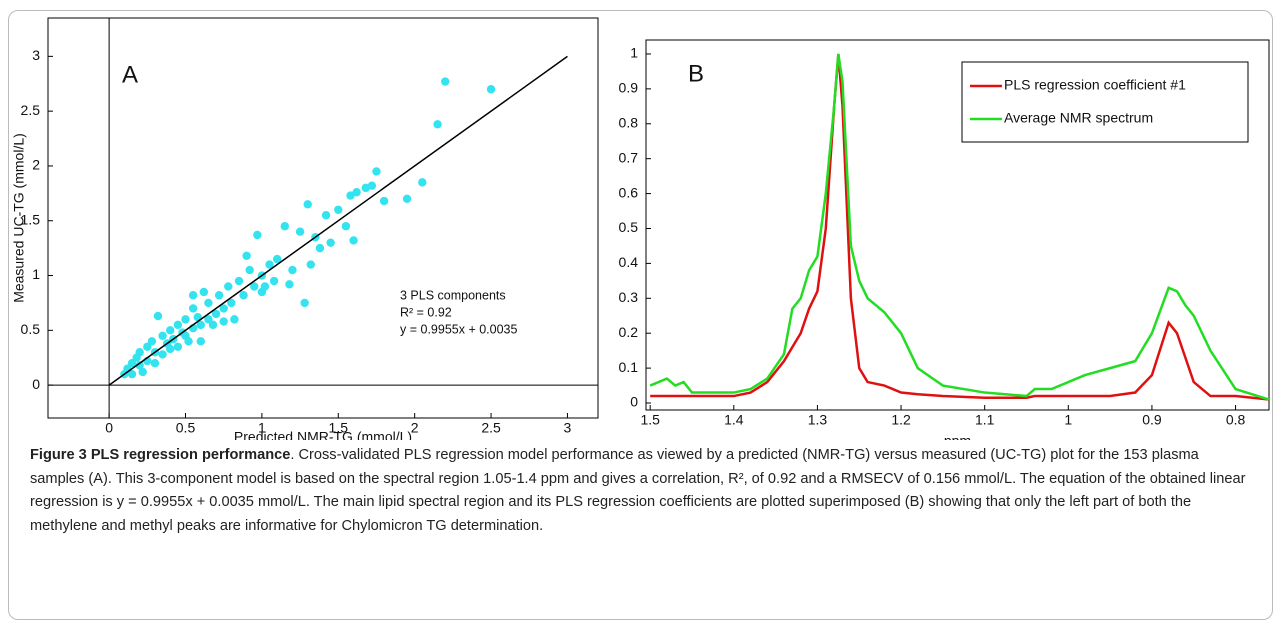  What do you see at coordinates (818, 420) in the screenshot?
I see `x-tick-label: 1.3` at bounding box center [818, 420].